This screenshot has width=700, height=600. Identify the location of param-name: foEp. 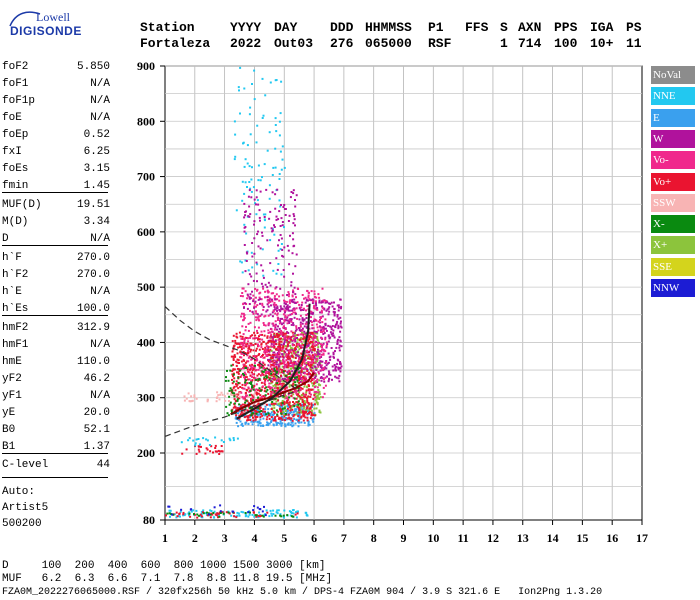
(15, 135).